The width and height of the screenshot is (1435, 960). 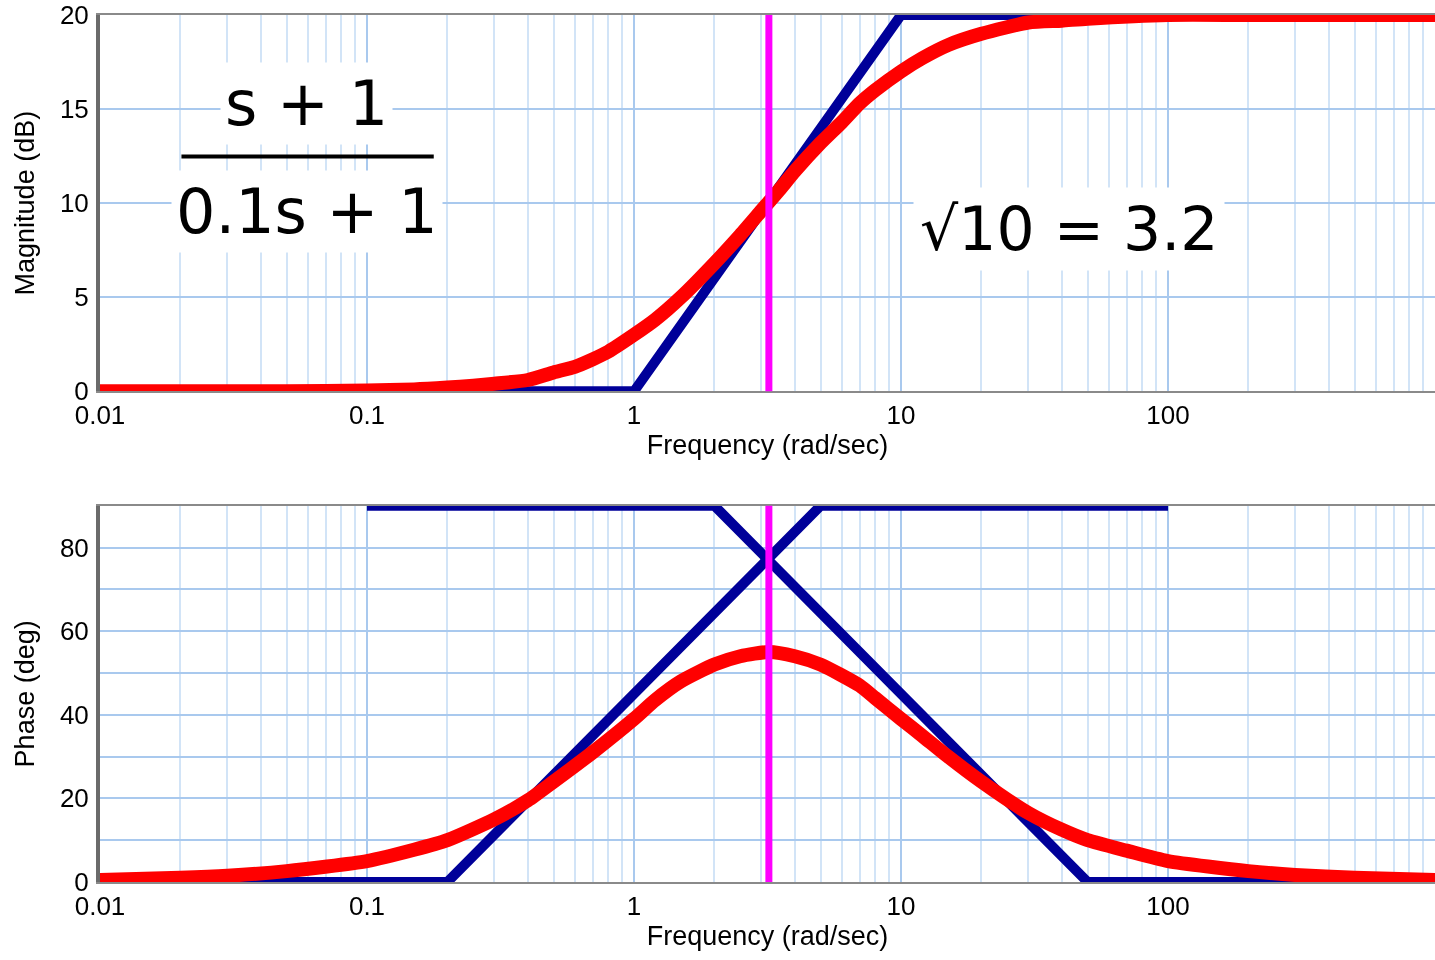 I want to click on annotation: s + 1, so click(x=307, y=103).